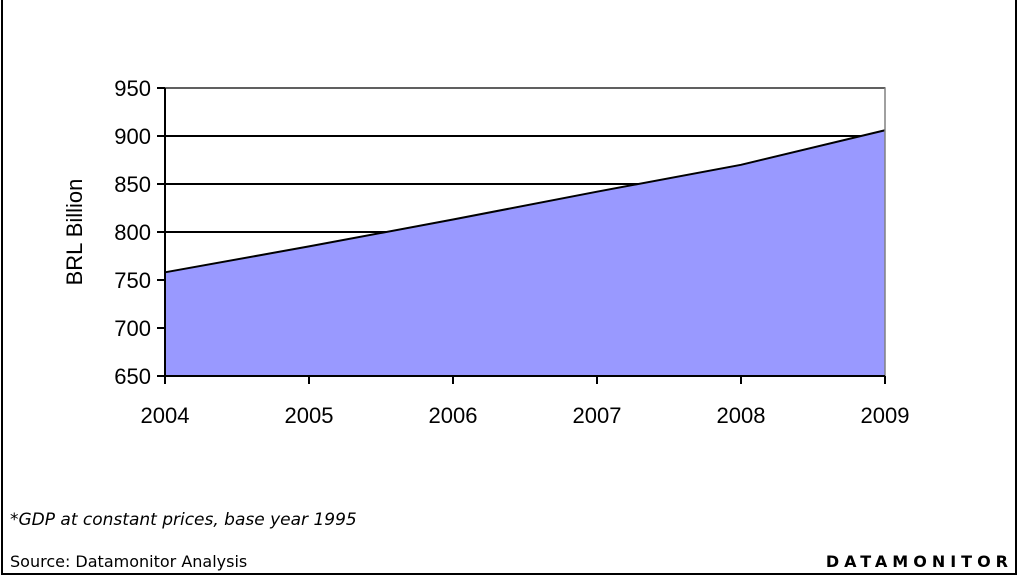  What do you see at coordinates (309, 415) in the screenshot?
I see `x-tick-label: 2005` at bounding box center [309, 415].